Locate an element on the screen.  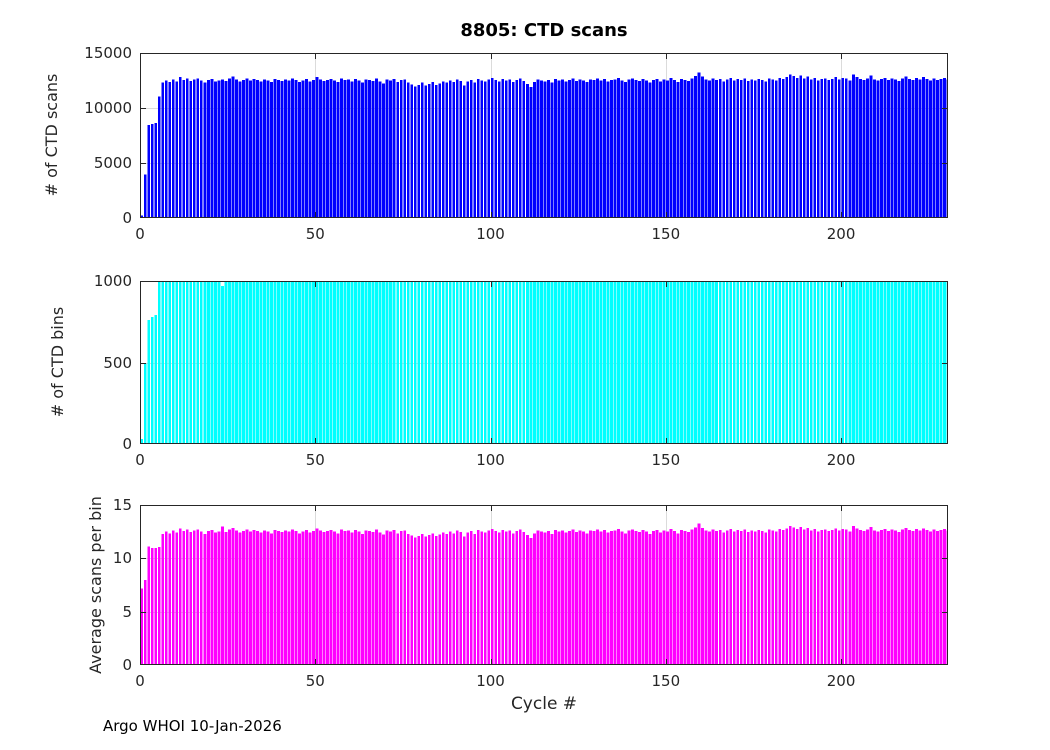
ctd-scans-ytick-0: 0 is located at coordinates (127, 218).